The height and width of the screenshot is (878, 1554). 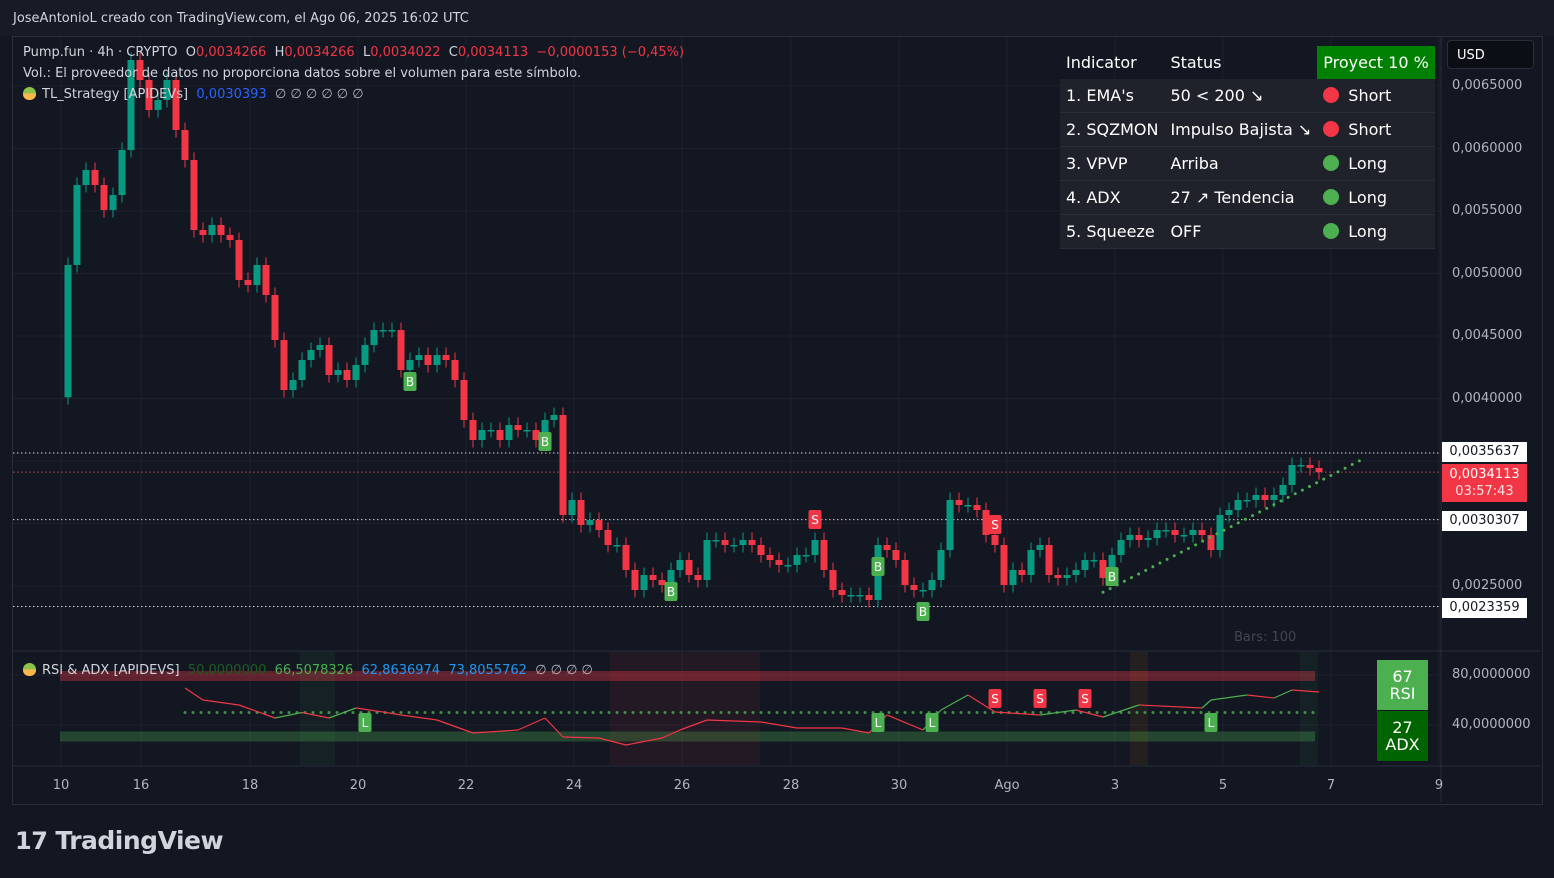 I want to click on rsi-short-signal: S, so click(x=1040, y=698).